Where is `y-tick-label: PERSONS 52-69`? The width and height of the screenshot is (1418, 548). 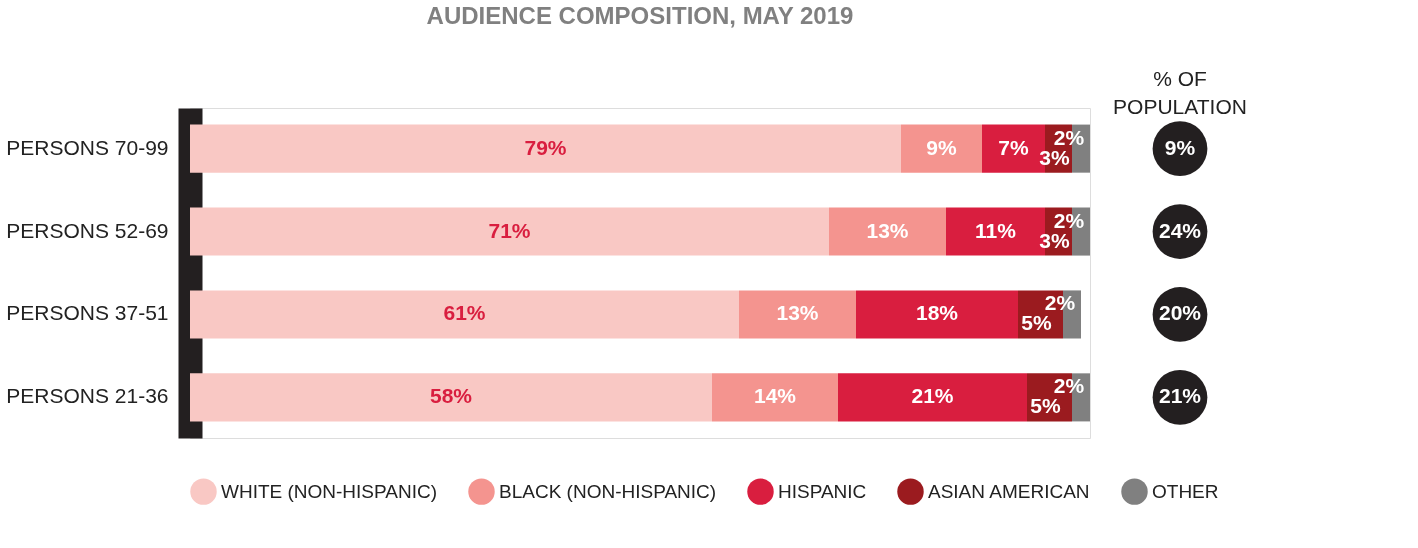 y-tick-label: PERSONS 52-69 is located at coordinates (87, 230).